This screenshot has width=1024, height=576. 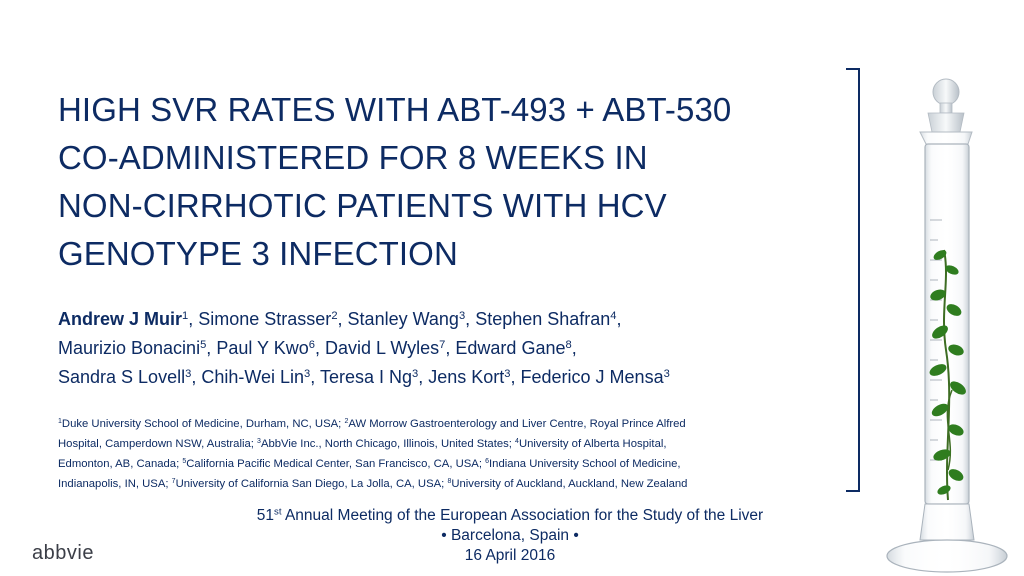 I want to click on affiliation-number: 6, so click(x=487, y=462).